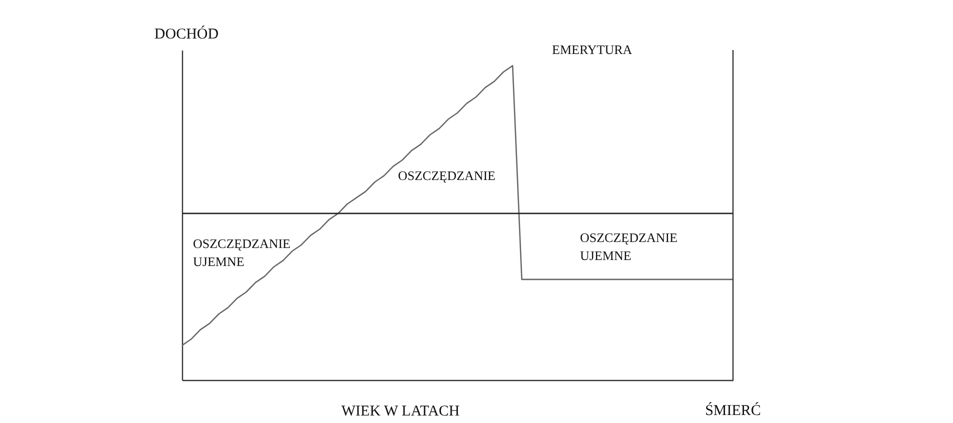  Describe the element at coordinates (400, 412) in the screenshot. I see `x-axis-title: WIEK W LATACH` at that location.